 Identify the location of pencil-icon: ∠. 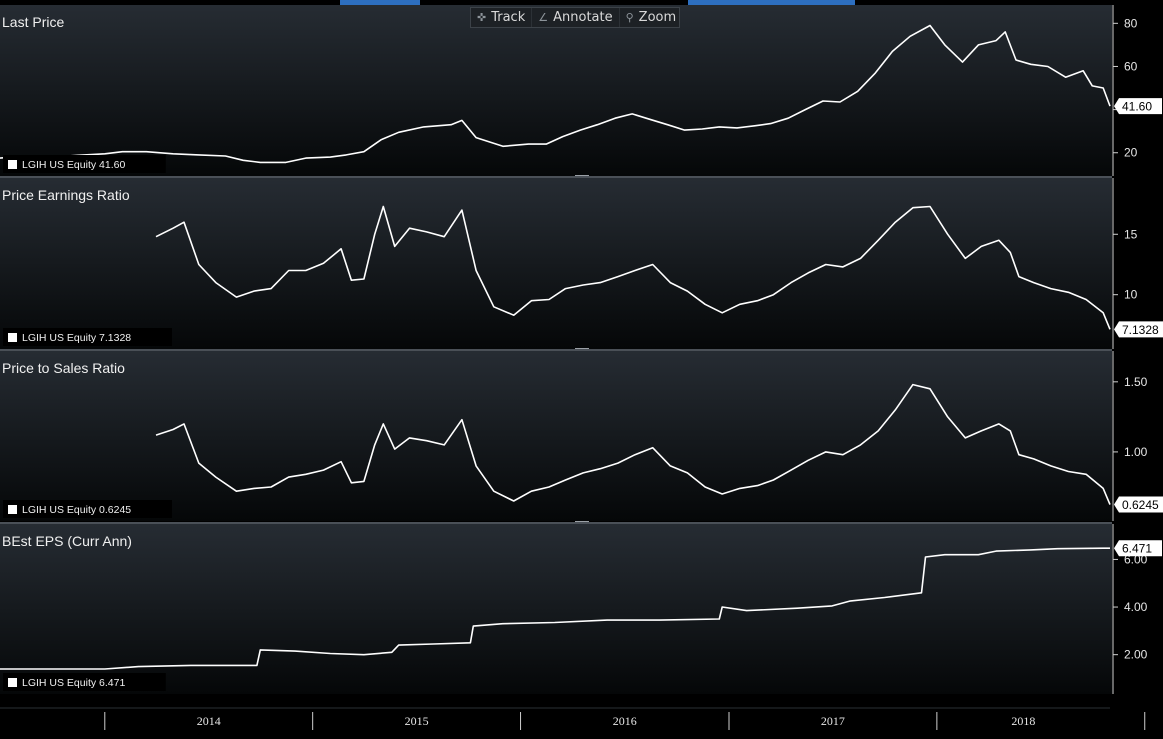
(543, 17).